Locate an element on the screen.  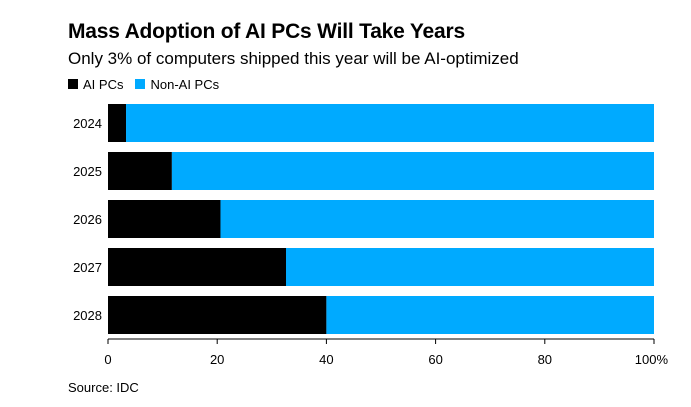
y-tick-label-2026: 2026 is located at coordinates (87, 219).